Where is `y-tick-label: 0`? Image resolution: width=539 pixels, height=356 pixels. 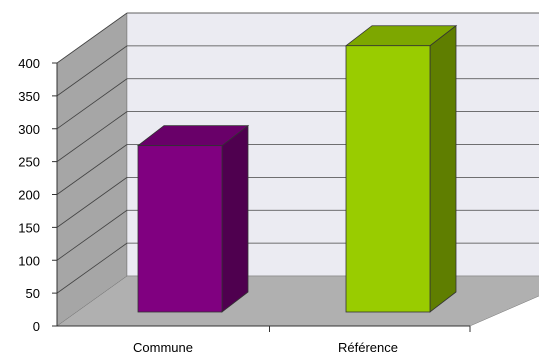
y-tick-label: 0 is located at coordinates (36, 326).